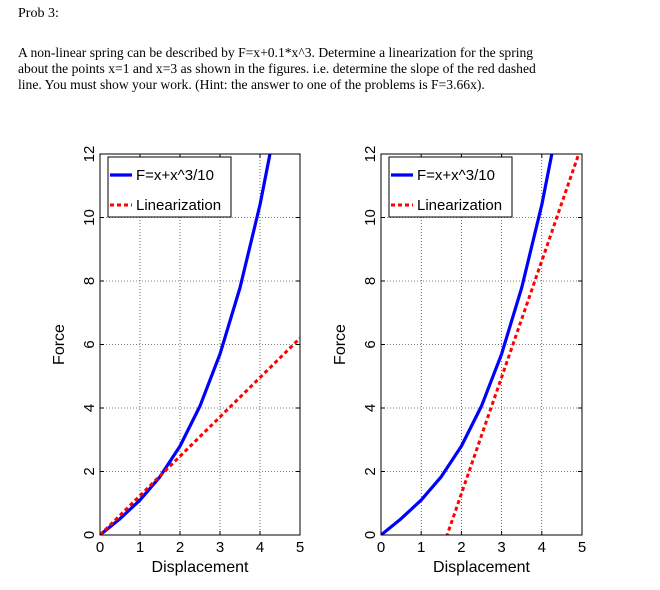  What do you see at coordinates (38, 13) in the screenshot?
I see `problem-title: Prob 3:` at bounding box center [38, 13].